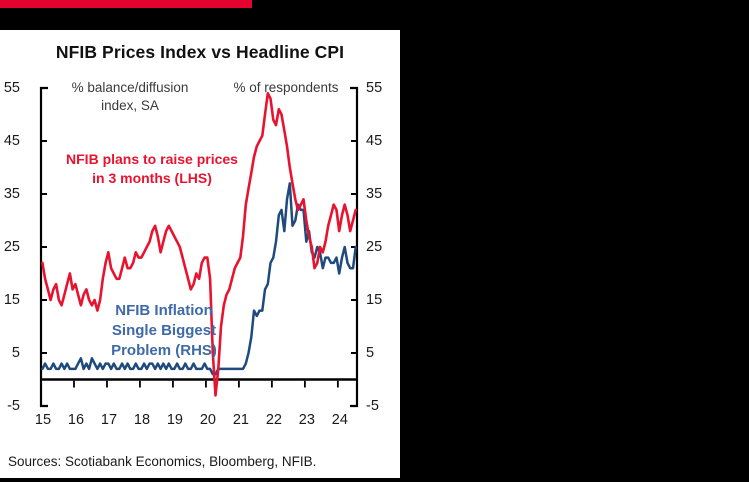 The height and width of the screenshot is (482, 749). I want to click on left-axis-tick-label: 45, so click(11, 141).